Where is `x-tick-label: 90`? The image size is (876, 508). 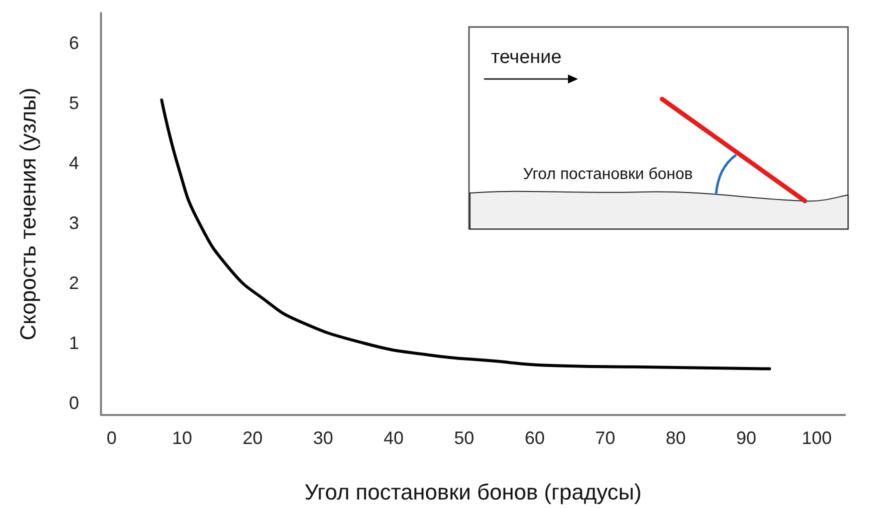
x-tick-label: 90 is located at coordinates (746, 438).